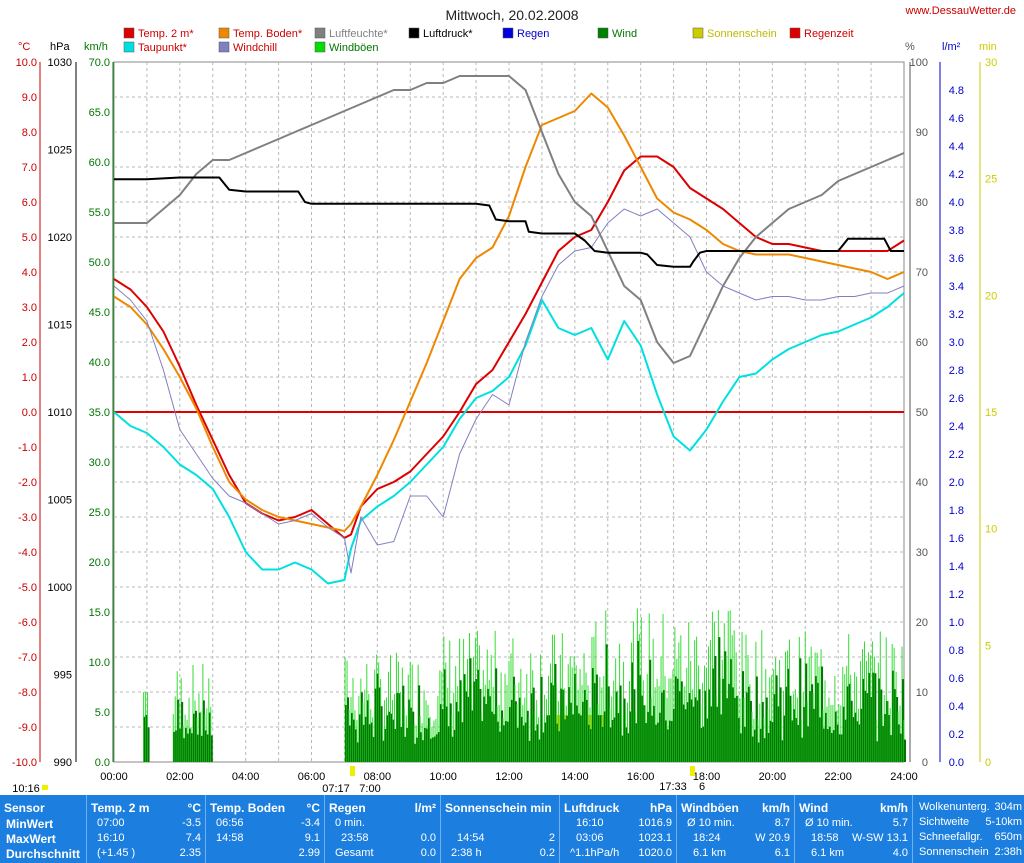  What do you see at coordinates (114, 777) in the screenshot?
I see `x-tick-label: 00:00` at bounding box center [114, 777].